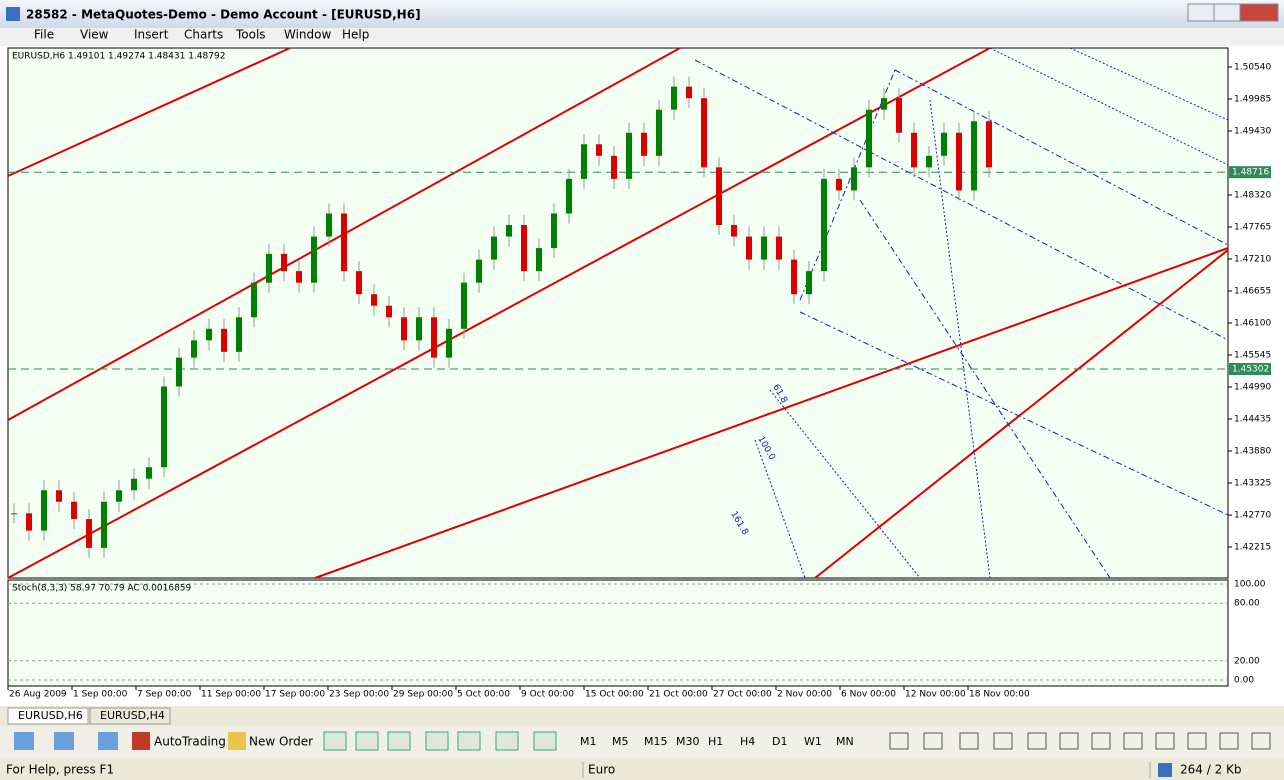 The image size is (1284, 780). I want to click on price-label: 1.50540, so click(1252, 68).